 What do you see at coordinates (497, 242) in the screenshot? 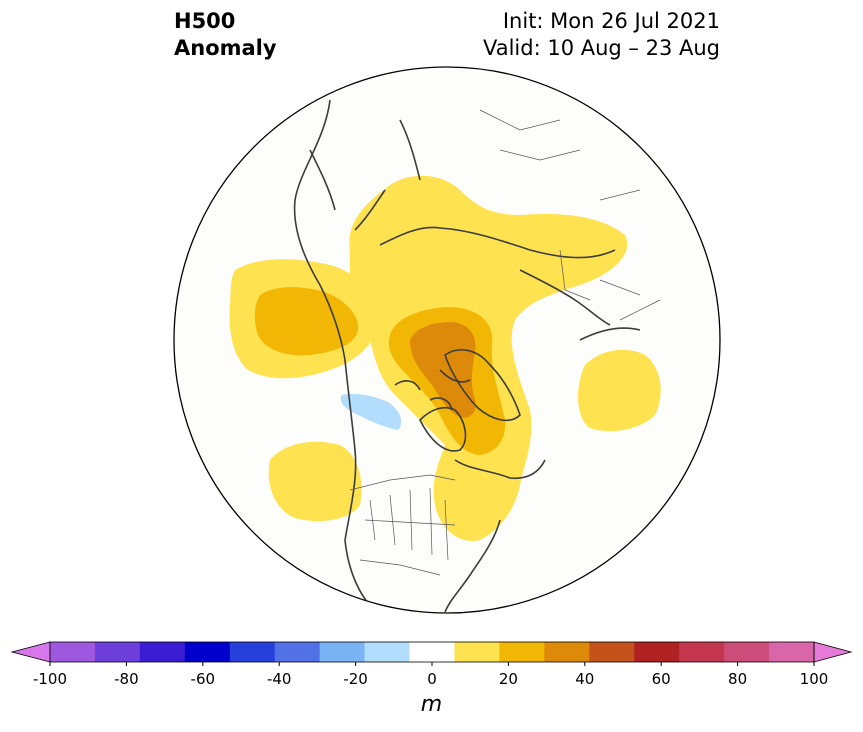
I see `coast-eurasia-north` at bounding box center [497, 242].